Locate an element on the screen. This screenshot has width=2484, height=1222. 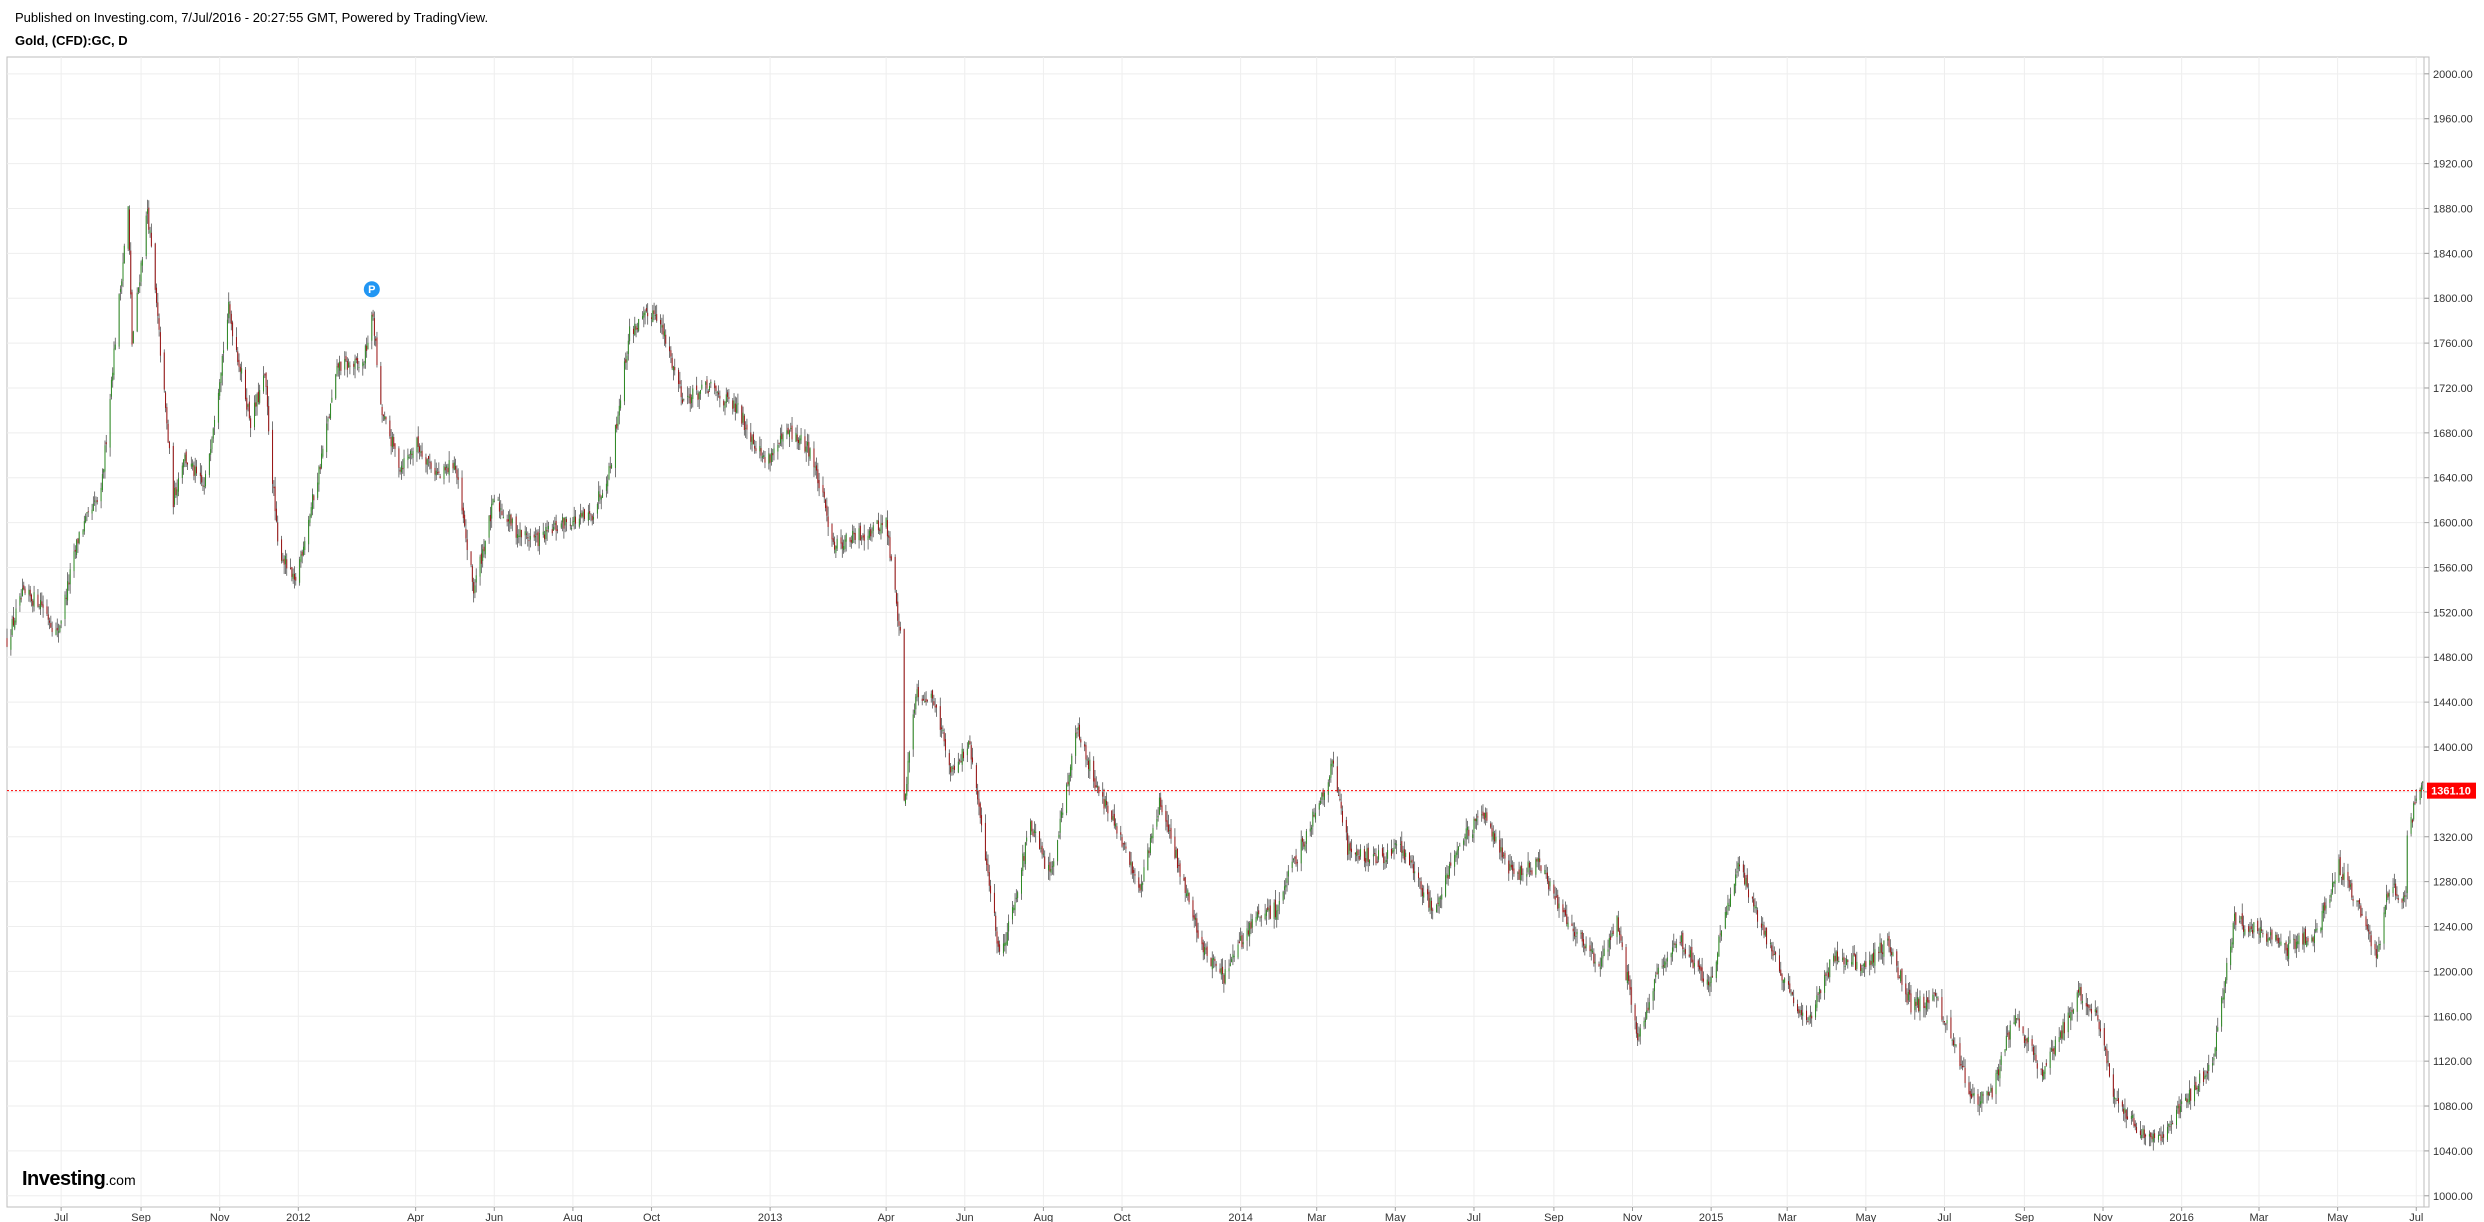
logo-suffix: .com is located at coordinates (120, 1180).